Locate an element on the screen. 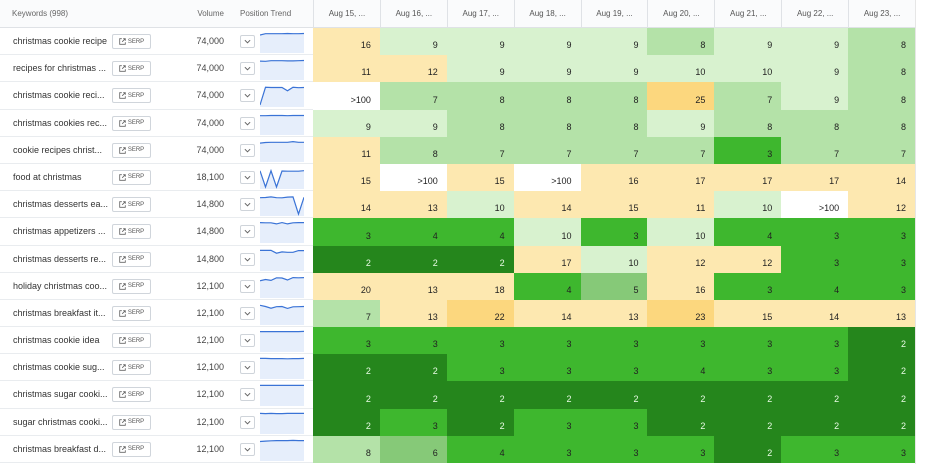  keyword-row: christmas cookie sug... SERP 12,100 is located at coordinates (156, 368).